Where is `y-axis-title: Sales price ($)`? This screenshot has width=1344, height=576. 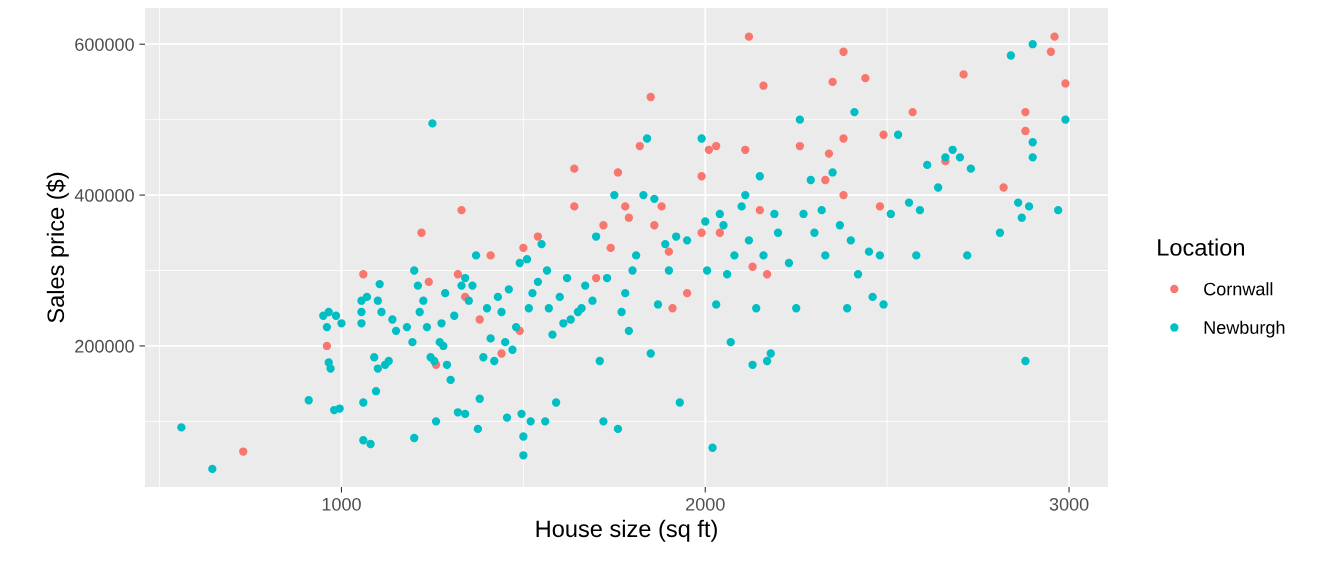
y-axis-title: Sales price ($) is located at coordinates (57, 247).